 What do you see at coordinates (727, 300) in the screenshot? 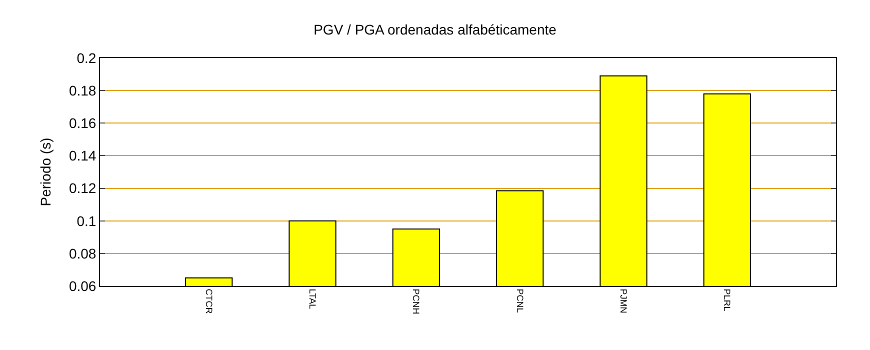
I see `x-tick-label: PLRL` at bounding box center [727, 300].